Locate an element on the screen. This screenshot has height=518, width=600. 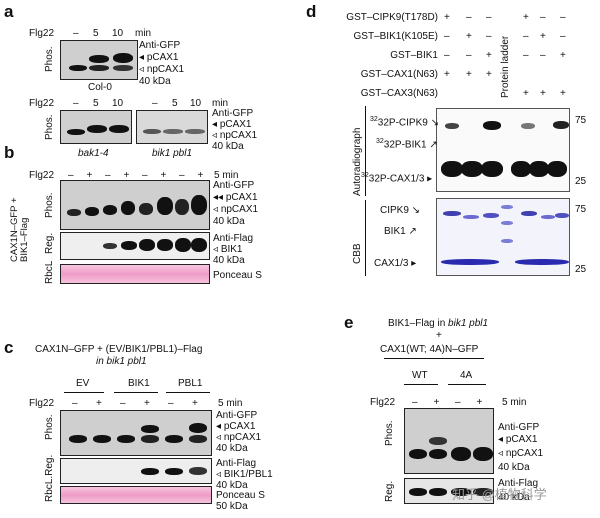
panel-c-group-bik1: BIK1 is located at coordinates (139, 383).